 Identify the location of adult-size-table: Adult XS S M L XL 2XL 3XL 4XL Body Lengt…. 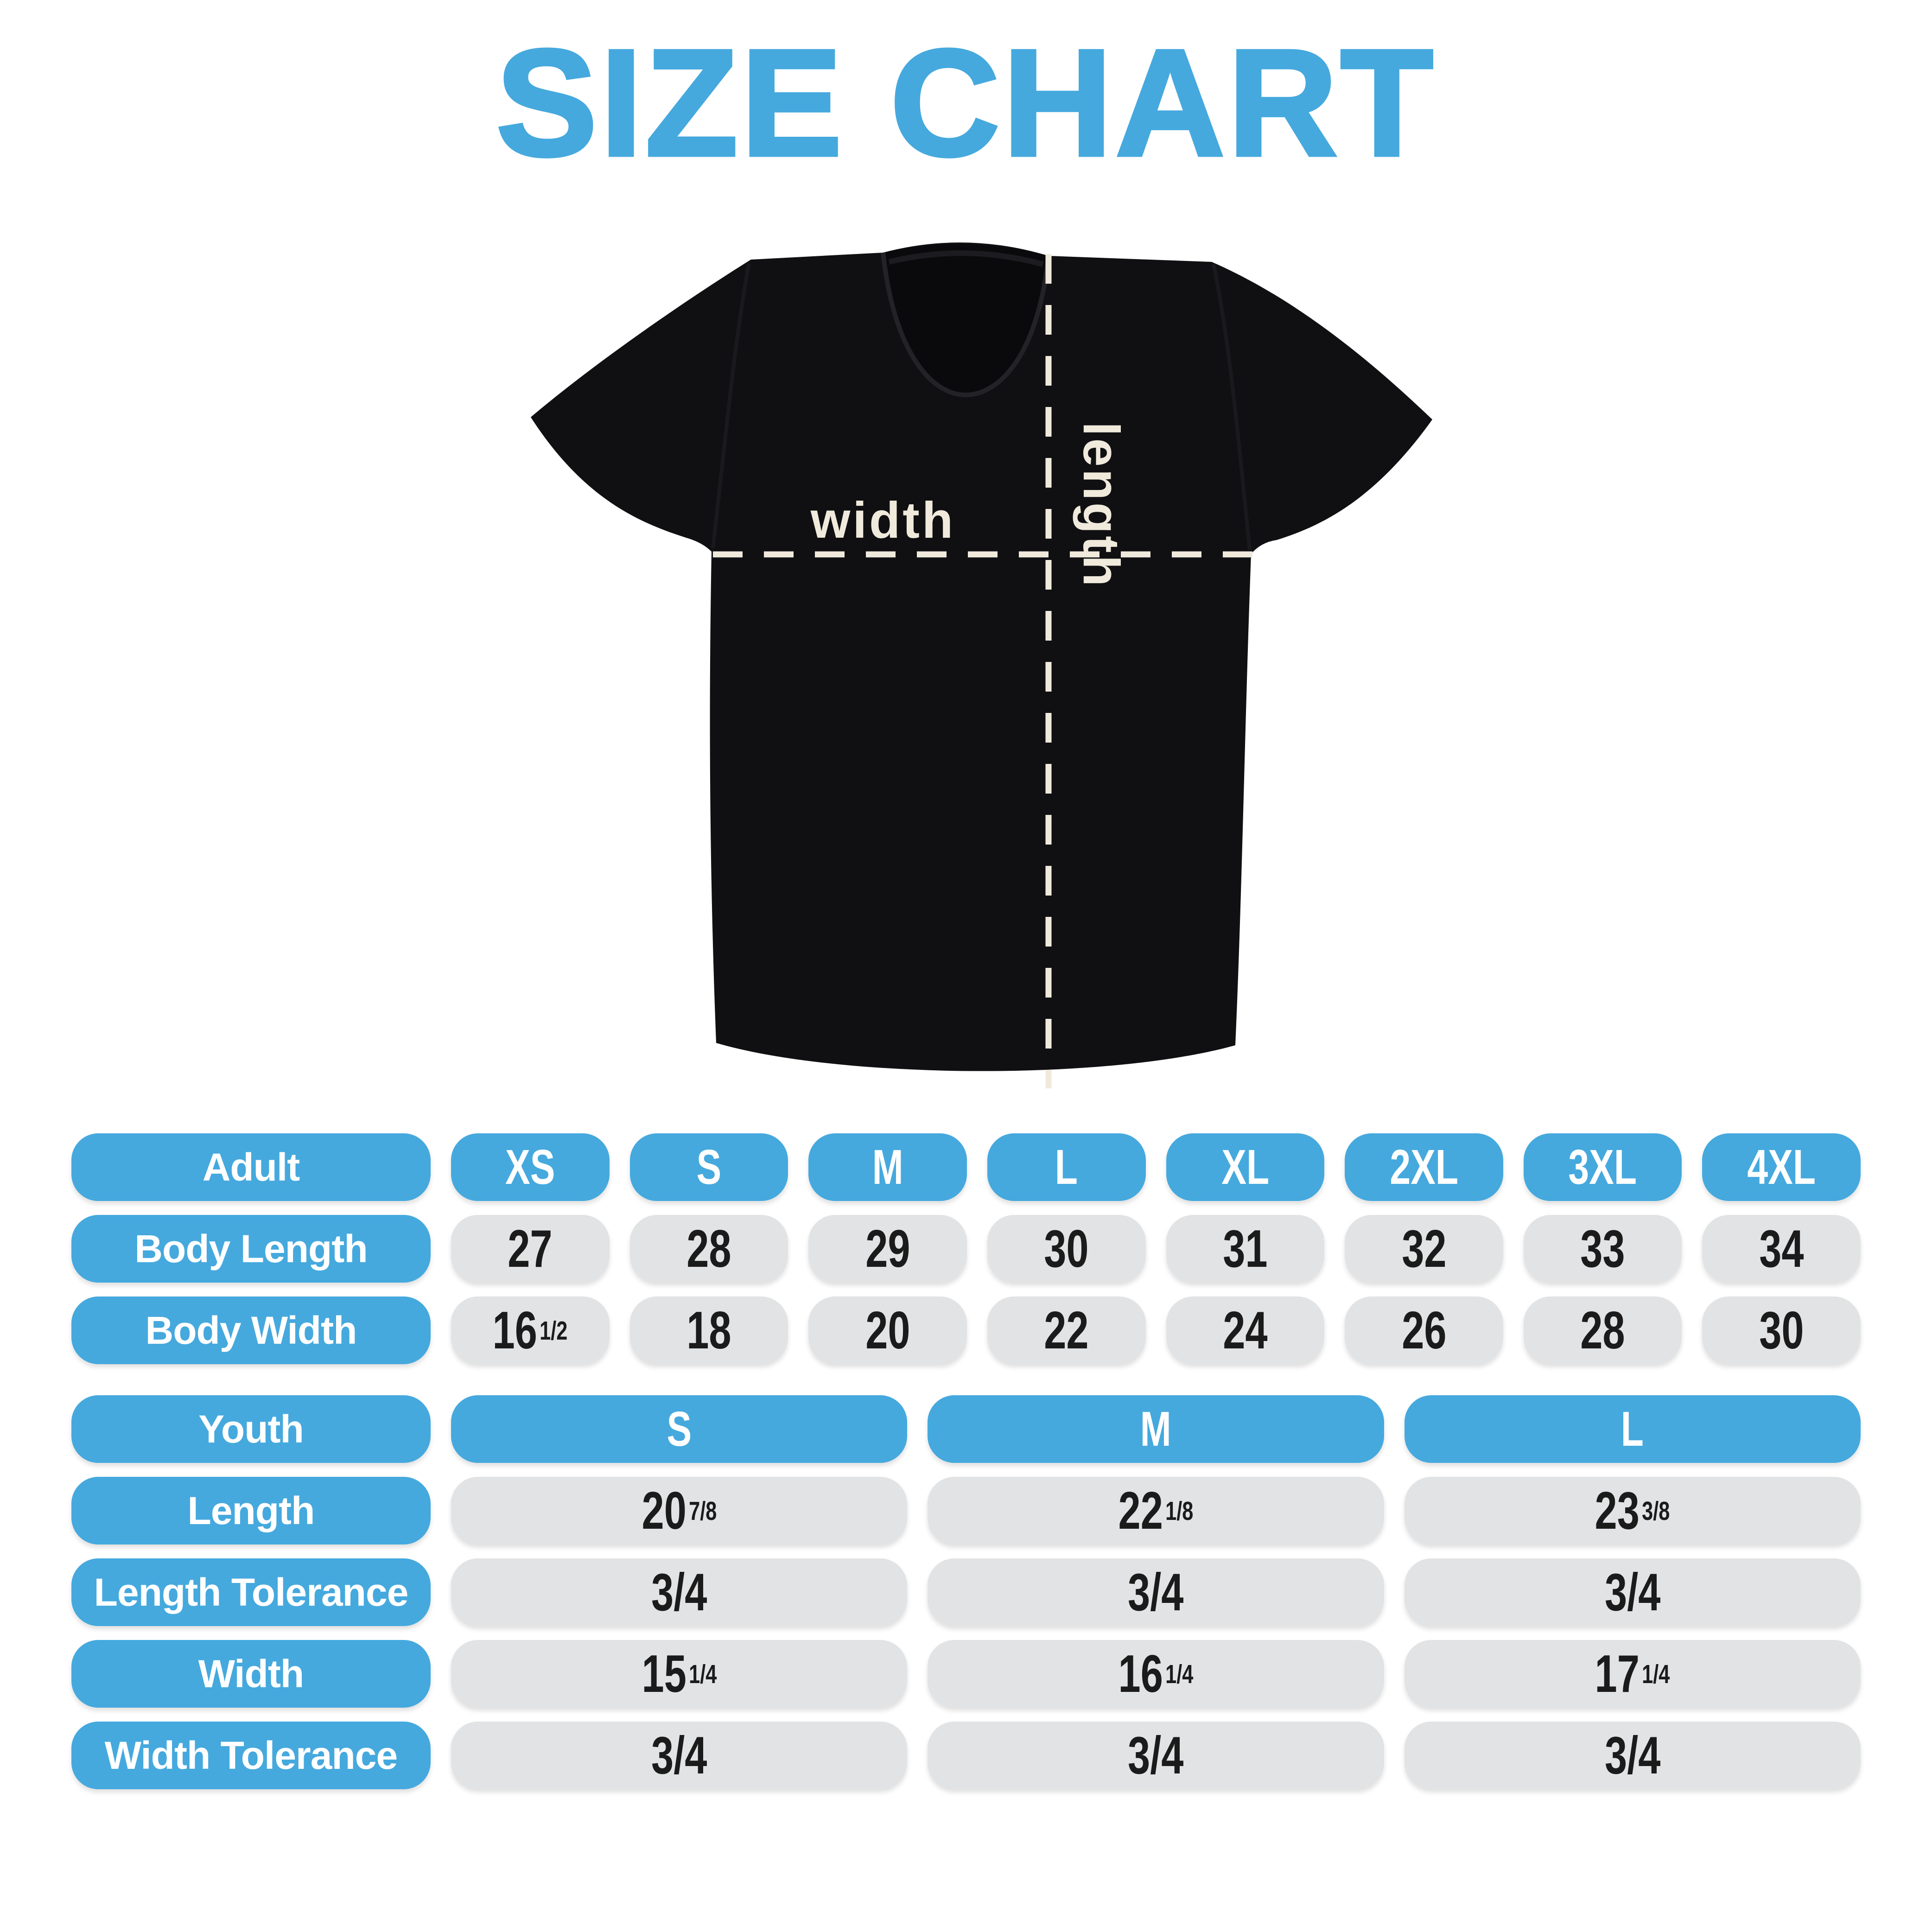
(966, 1248).